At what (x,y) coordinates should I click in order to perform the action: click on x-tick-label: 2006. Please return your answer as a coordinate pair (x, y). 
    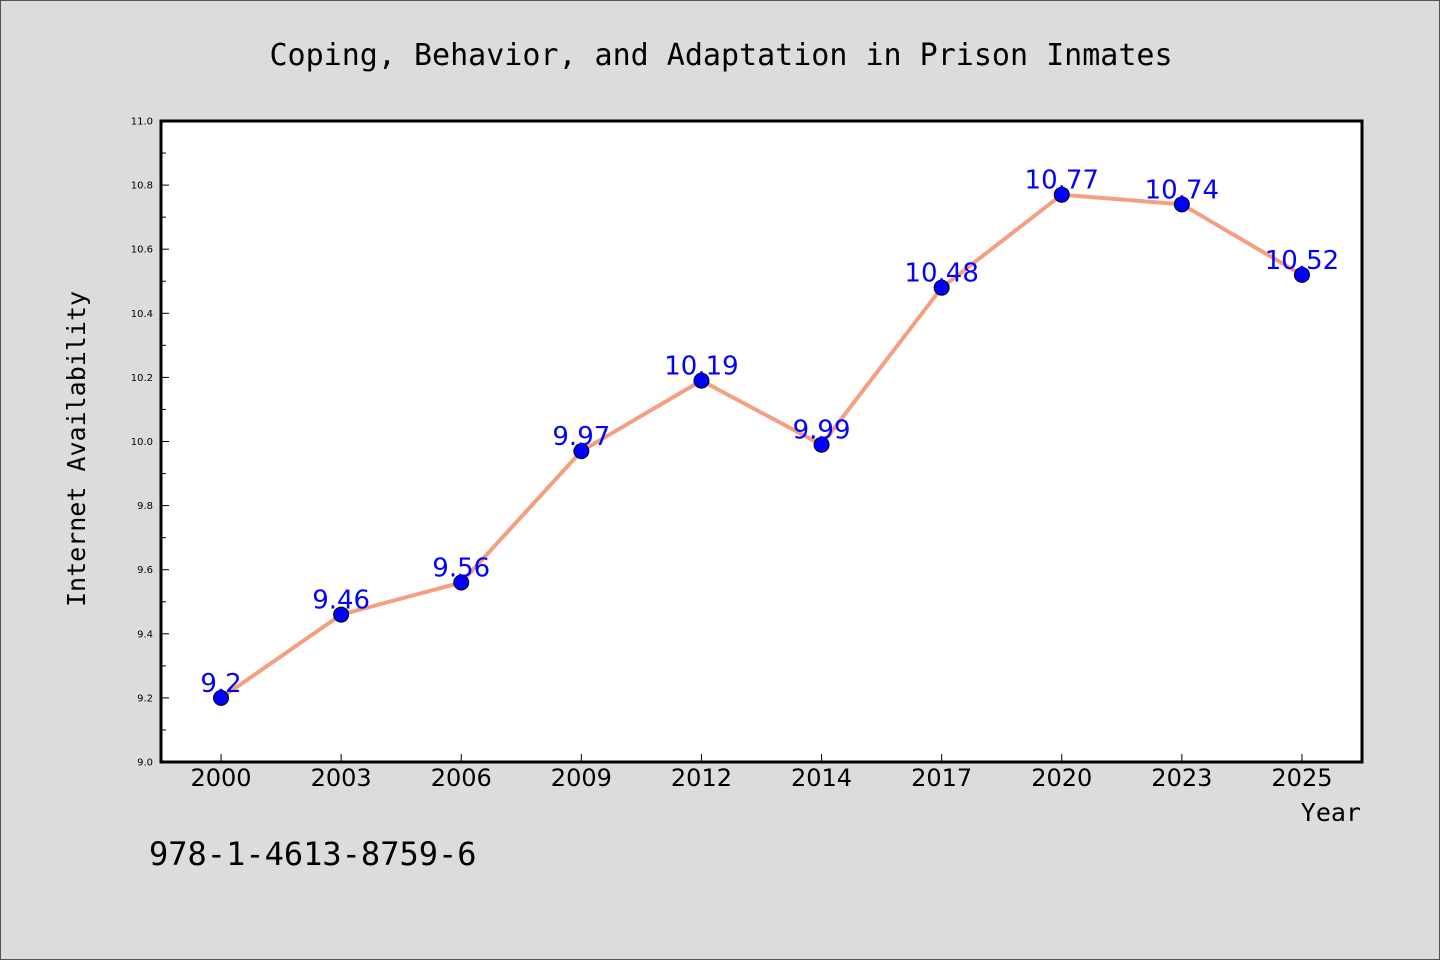
    Looking at the image, I should click on (461, 778).